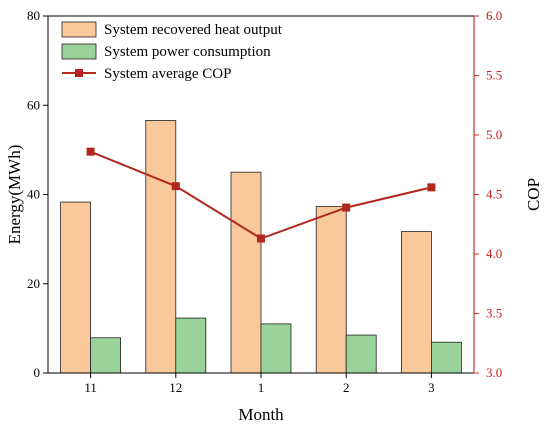 The image size is (550, 431). I want to click on y2-axis-title: COP, so click(533, 194).